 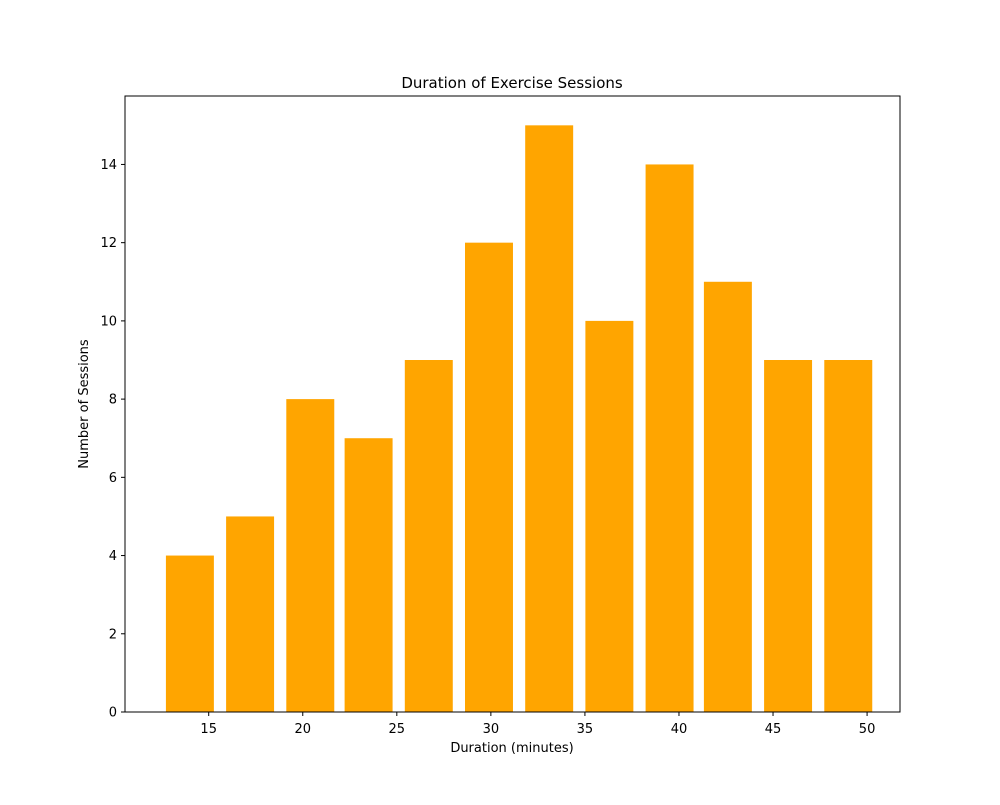 I want to click on y-tick-label-5: 10, so click(x=108, y=321).